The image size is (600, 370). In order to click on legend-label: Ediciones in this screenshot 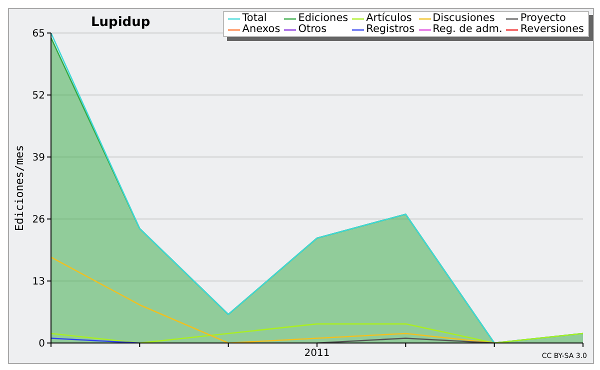, I will do `click(322, 18)`.